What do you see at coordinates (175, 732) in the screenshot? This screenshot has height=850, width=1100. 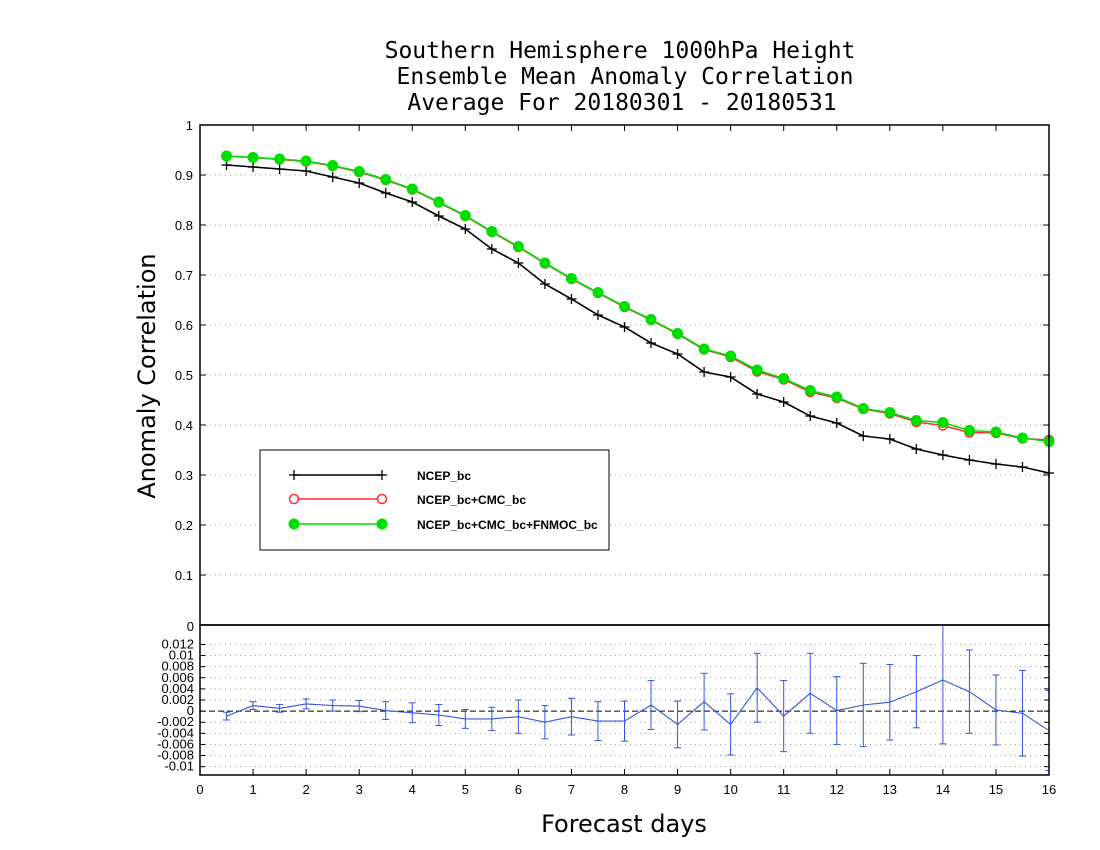 I see `y-tick-label: -0.004` at bounding box center [175, 732].